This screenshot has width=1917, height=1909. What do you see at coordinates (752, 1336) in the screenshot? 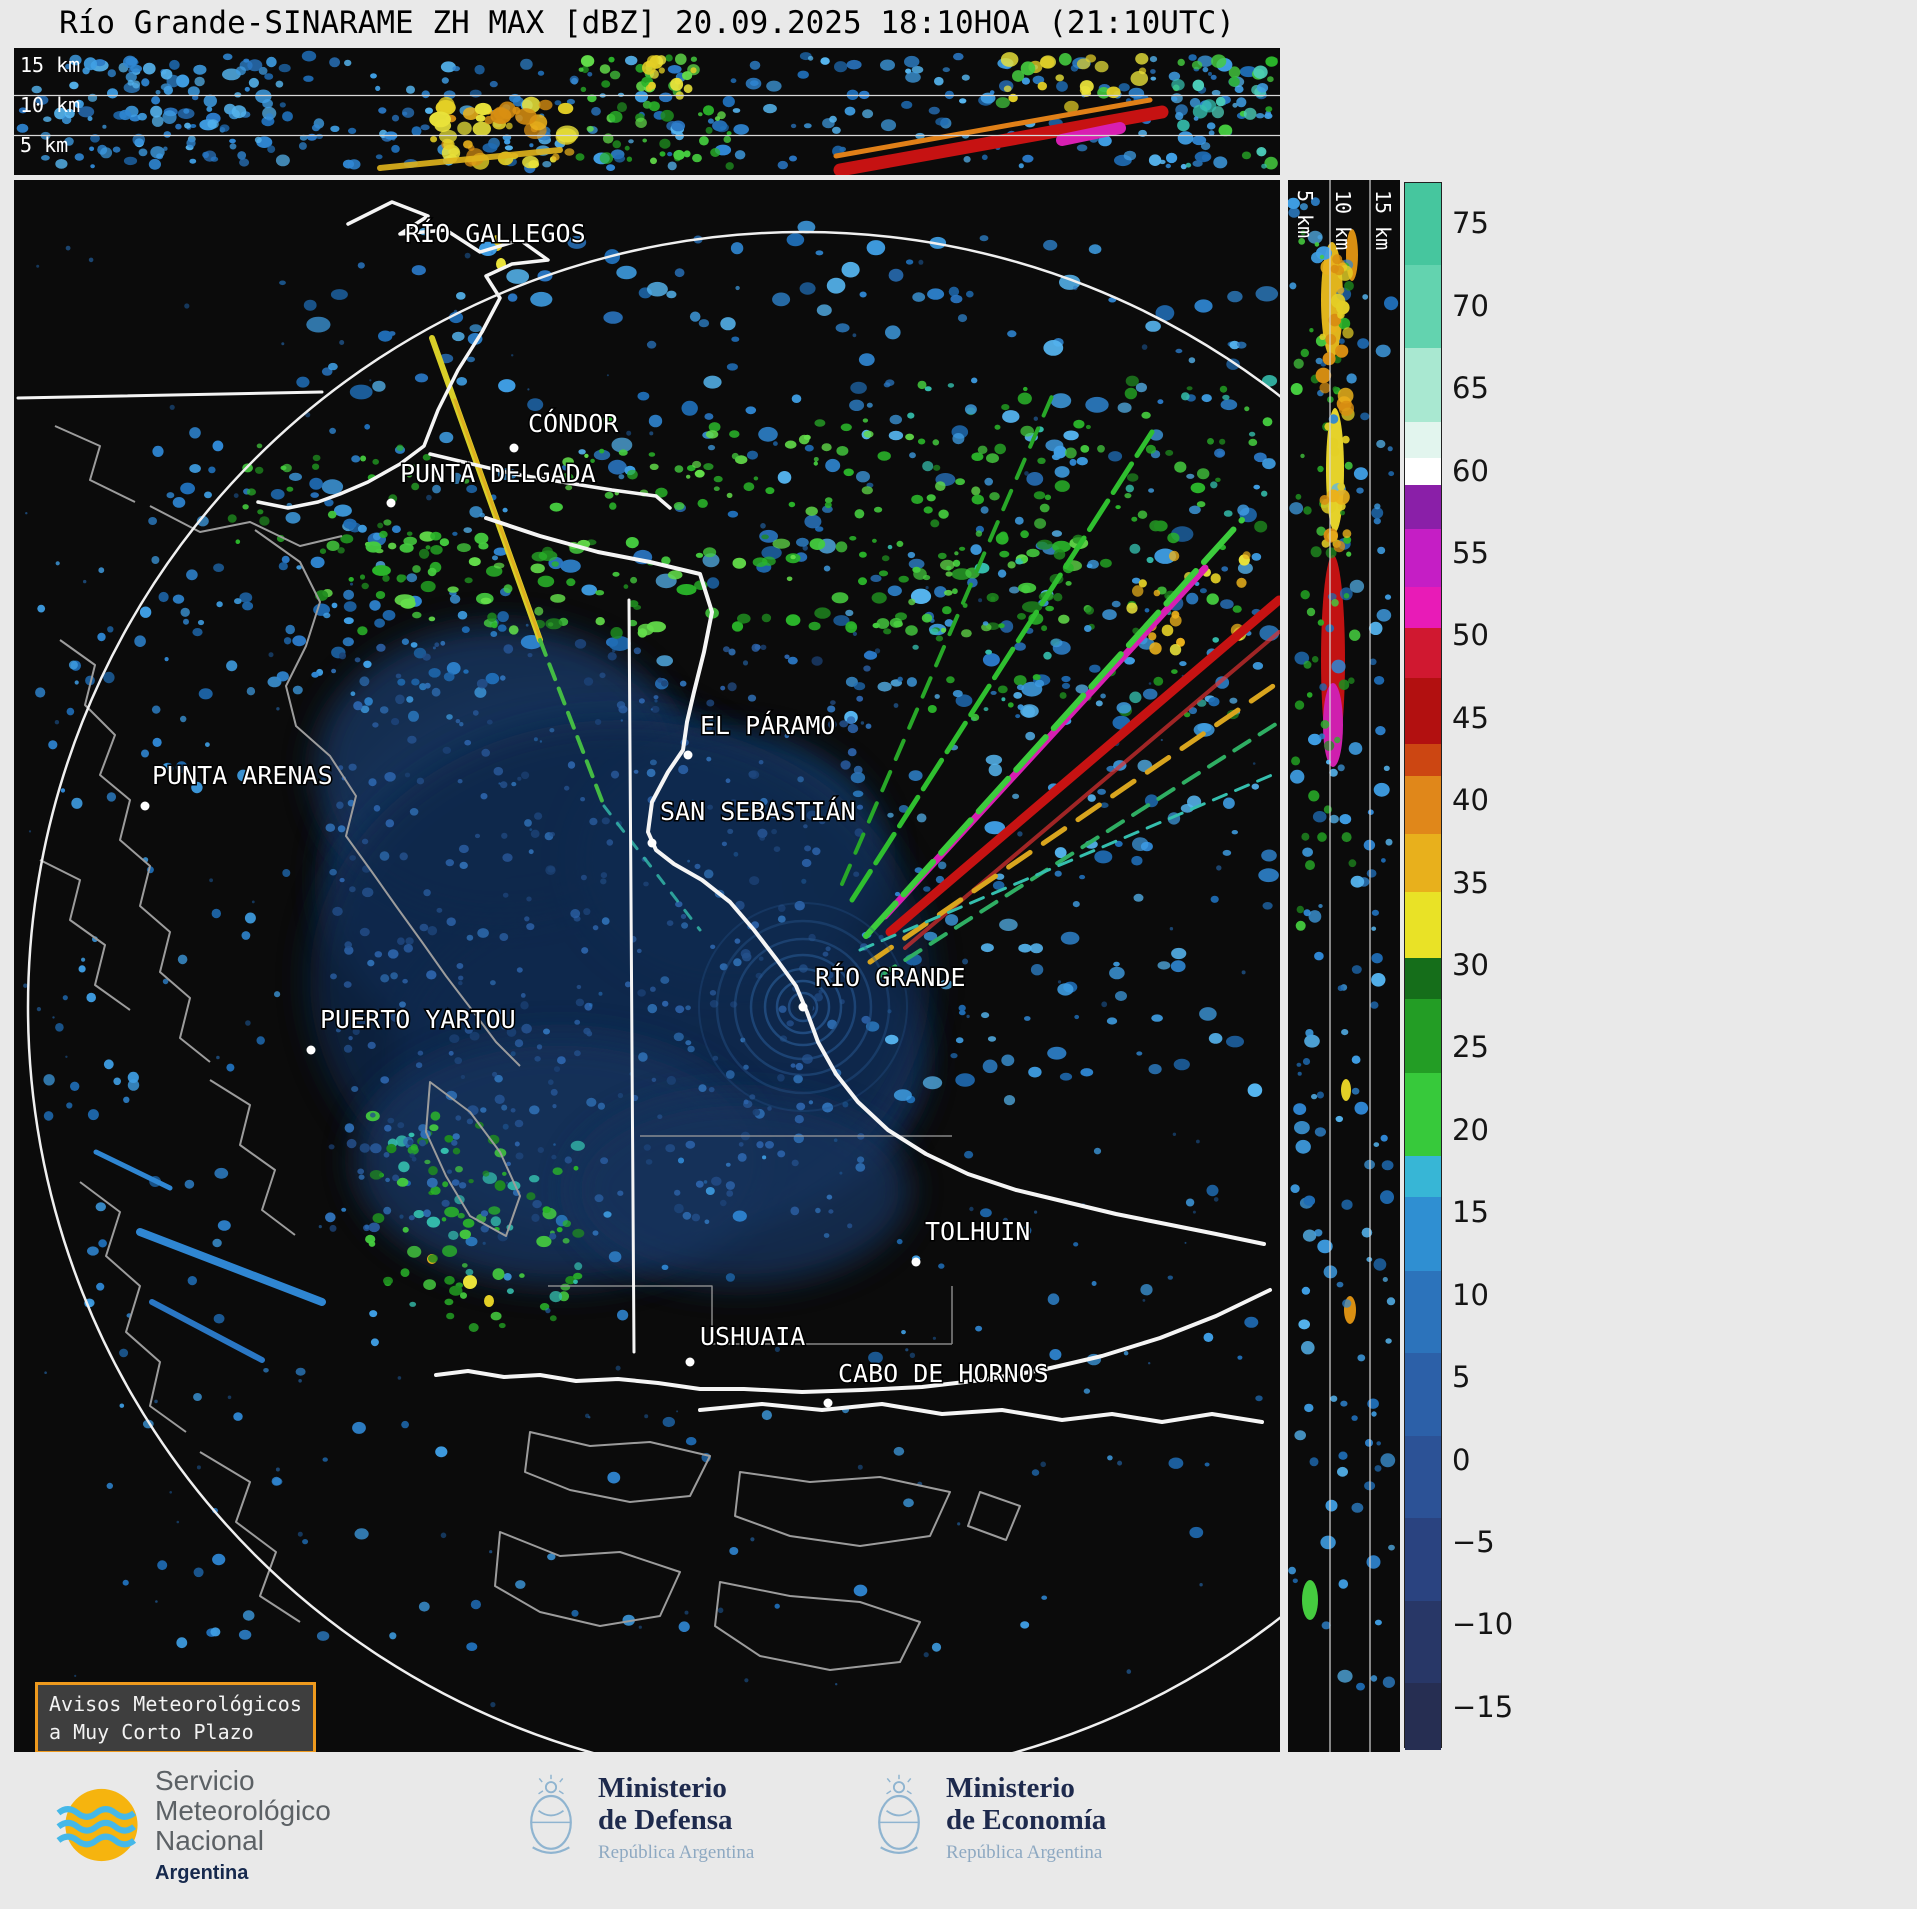
I see `city-label: USHUAIA` at bounding box center [752, 1336].